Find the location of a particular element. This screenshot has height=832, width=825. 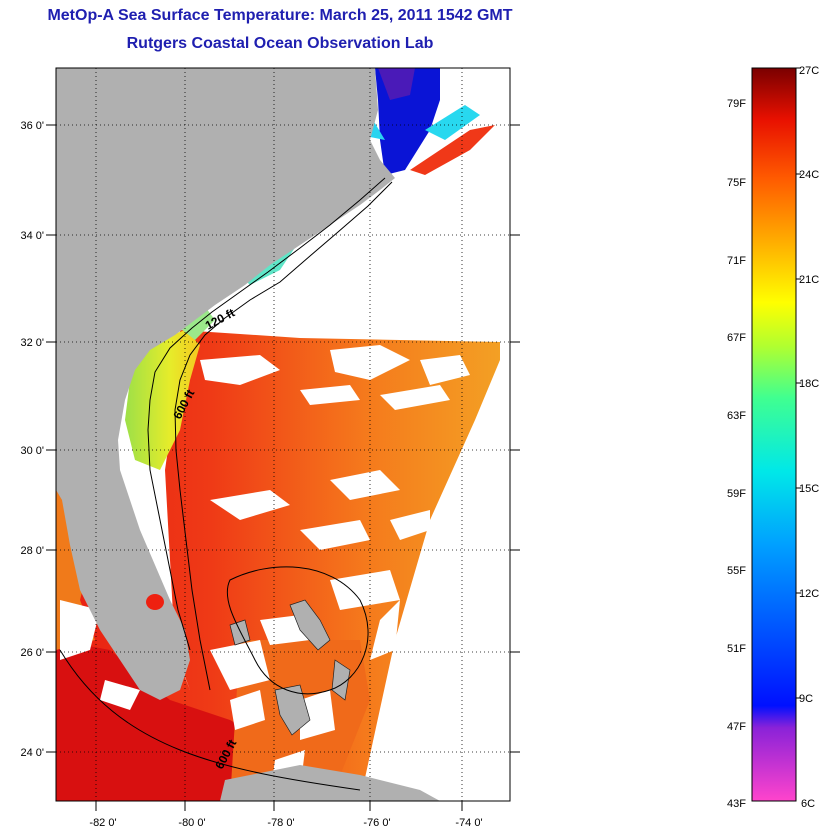

f-label-71: 71F is located at coordinates (736, 261).